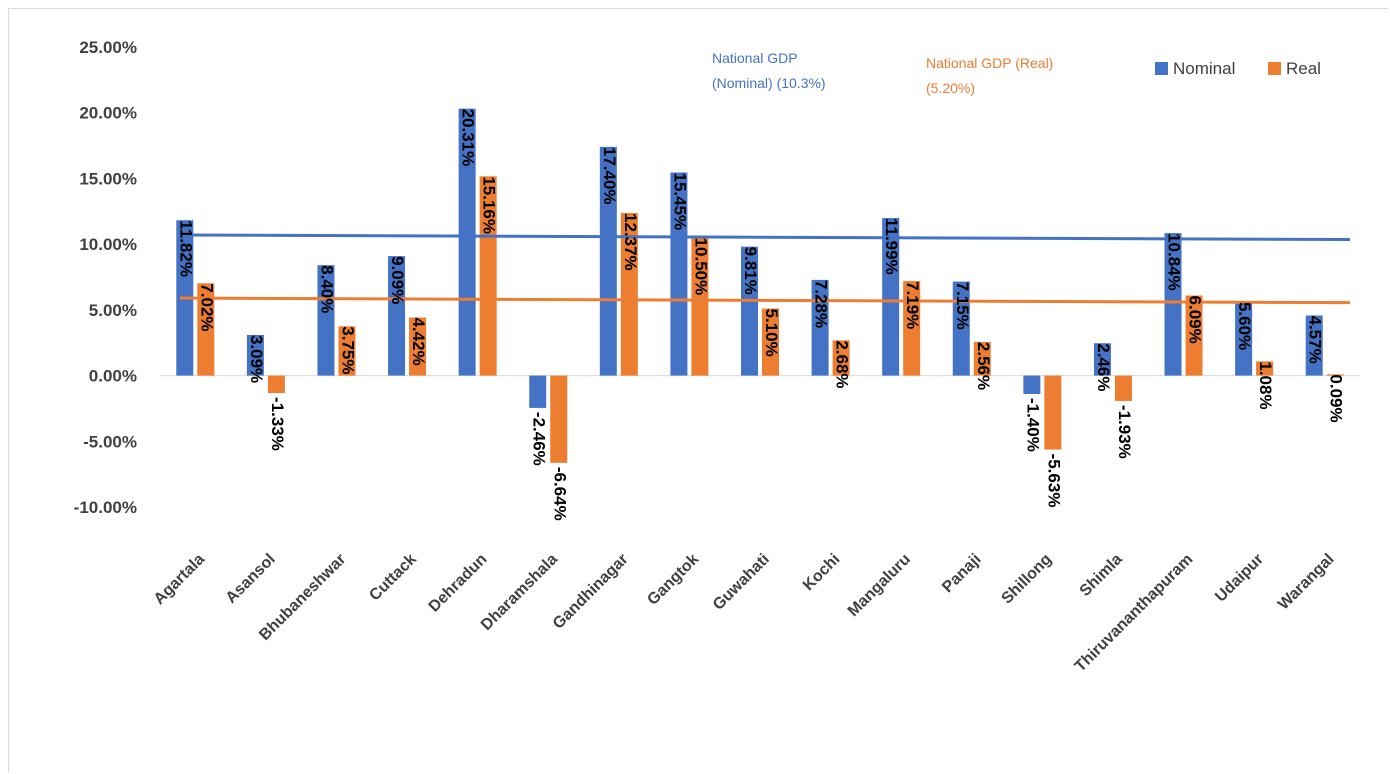 This screenshot has height=774, width=1390. What do you see at coordinates (1265, 385) in the screenshot?
I see `real-data-label: 1.08%` at bounding box center [1265, 385].